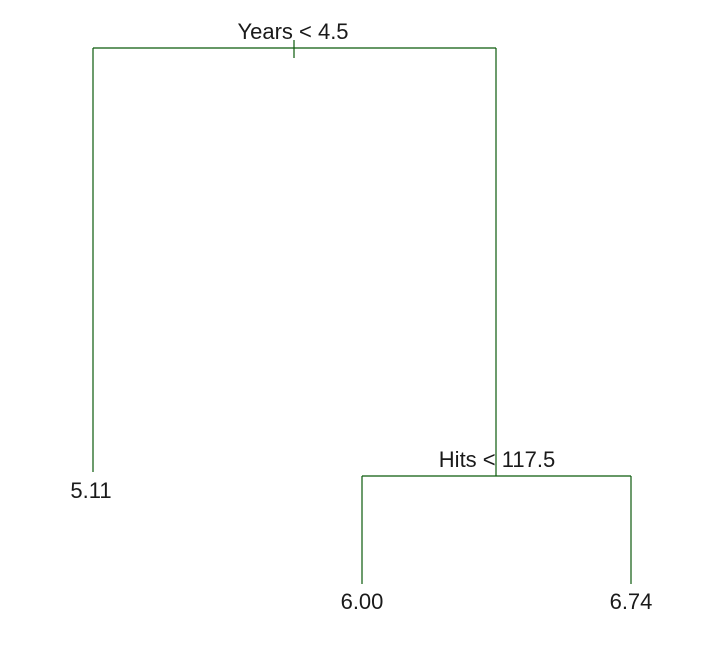  Describe the element at coordinates (90, 490) in the screenshot. I see `leaf-label: 5.11` at that location.